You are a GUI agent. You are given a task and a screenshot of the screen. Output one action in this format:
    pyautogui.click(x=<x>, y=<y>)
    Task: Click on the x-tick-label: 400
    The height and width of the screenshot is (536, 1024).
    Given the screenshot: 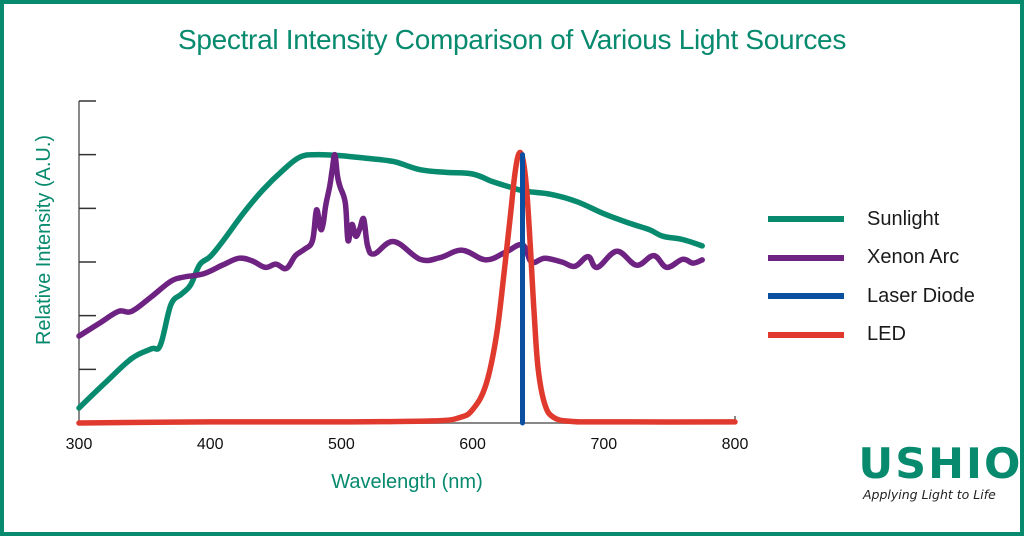 What is the action you would take?
    pyautogui.click(x=210, y=444)
    